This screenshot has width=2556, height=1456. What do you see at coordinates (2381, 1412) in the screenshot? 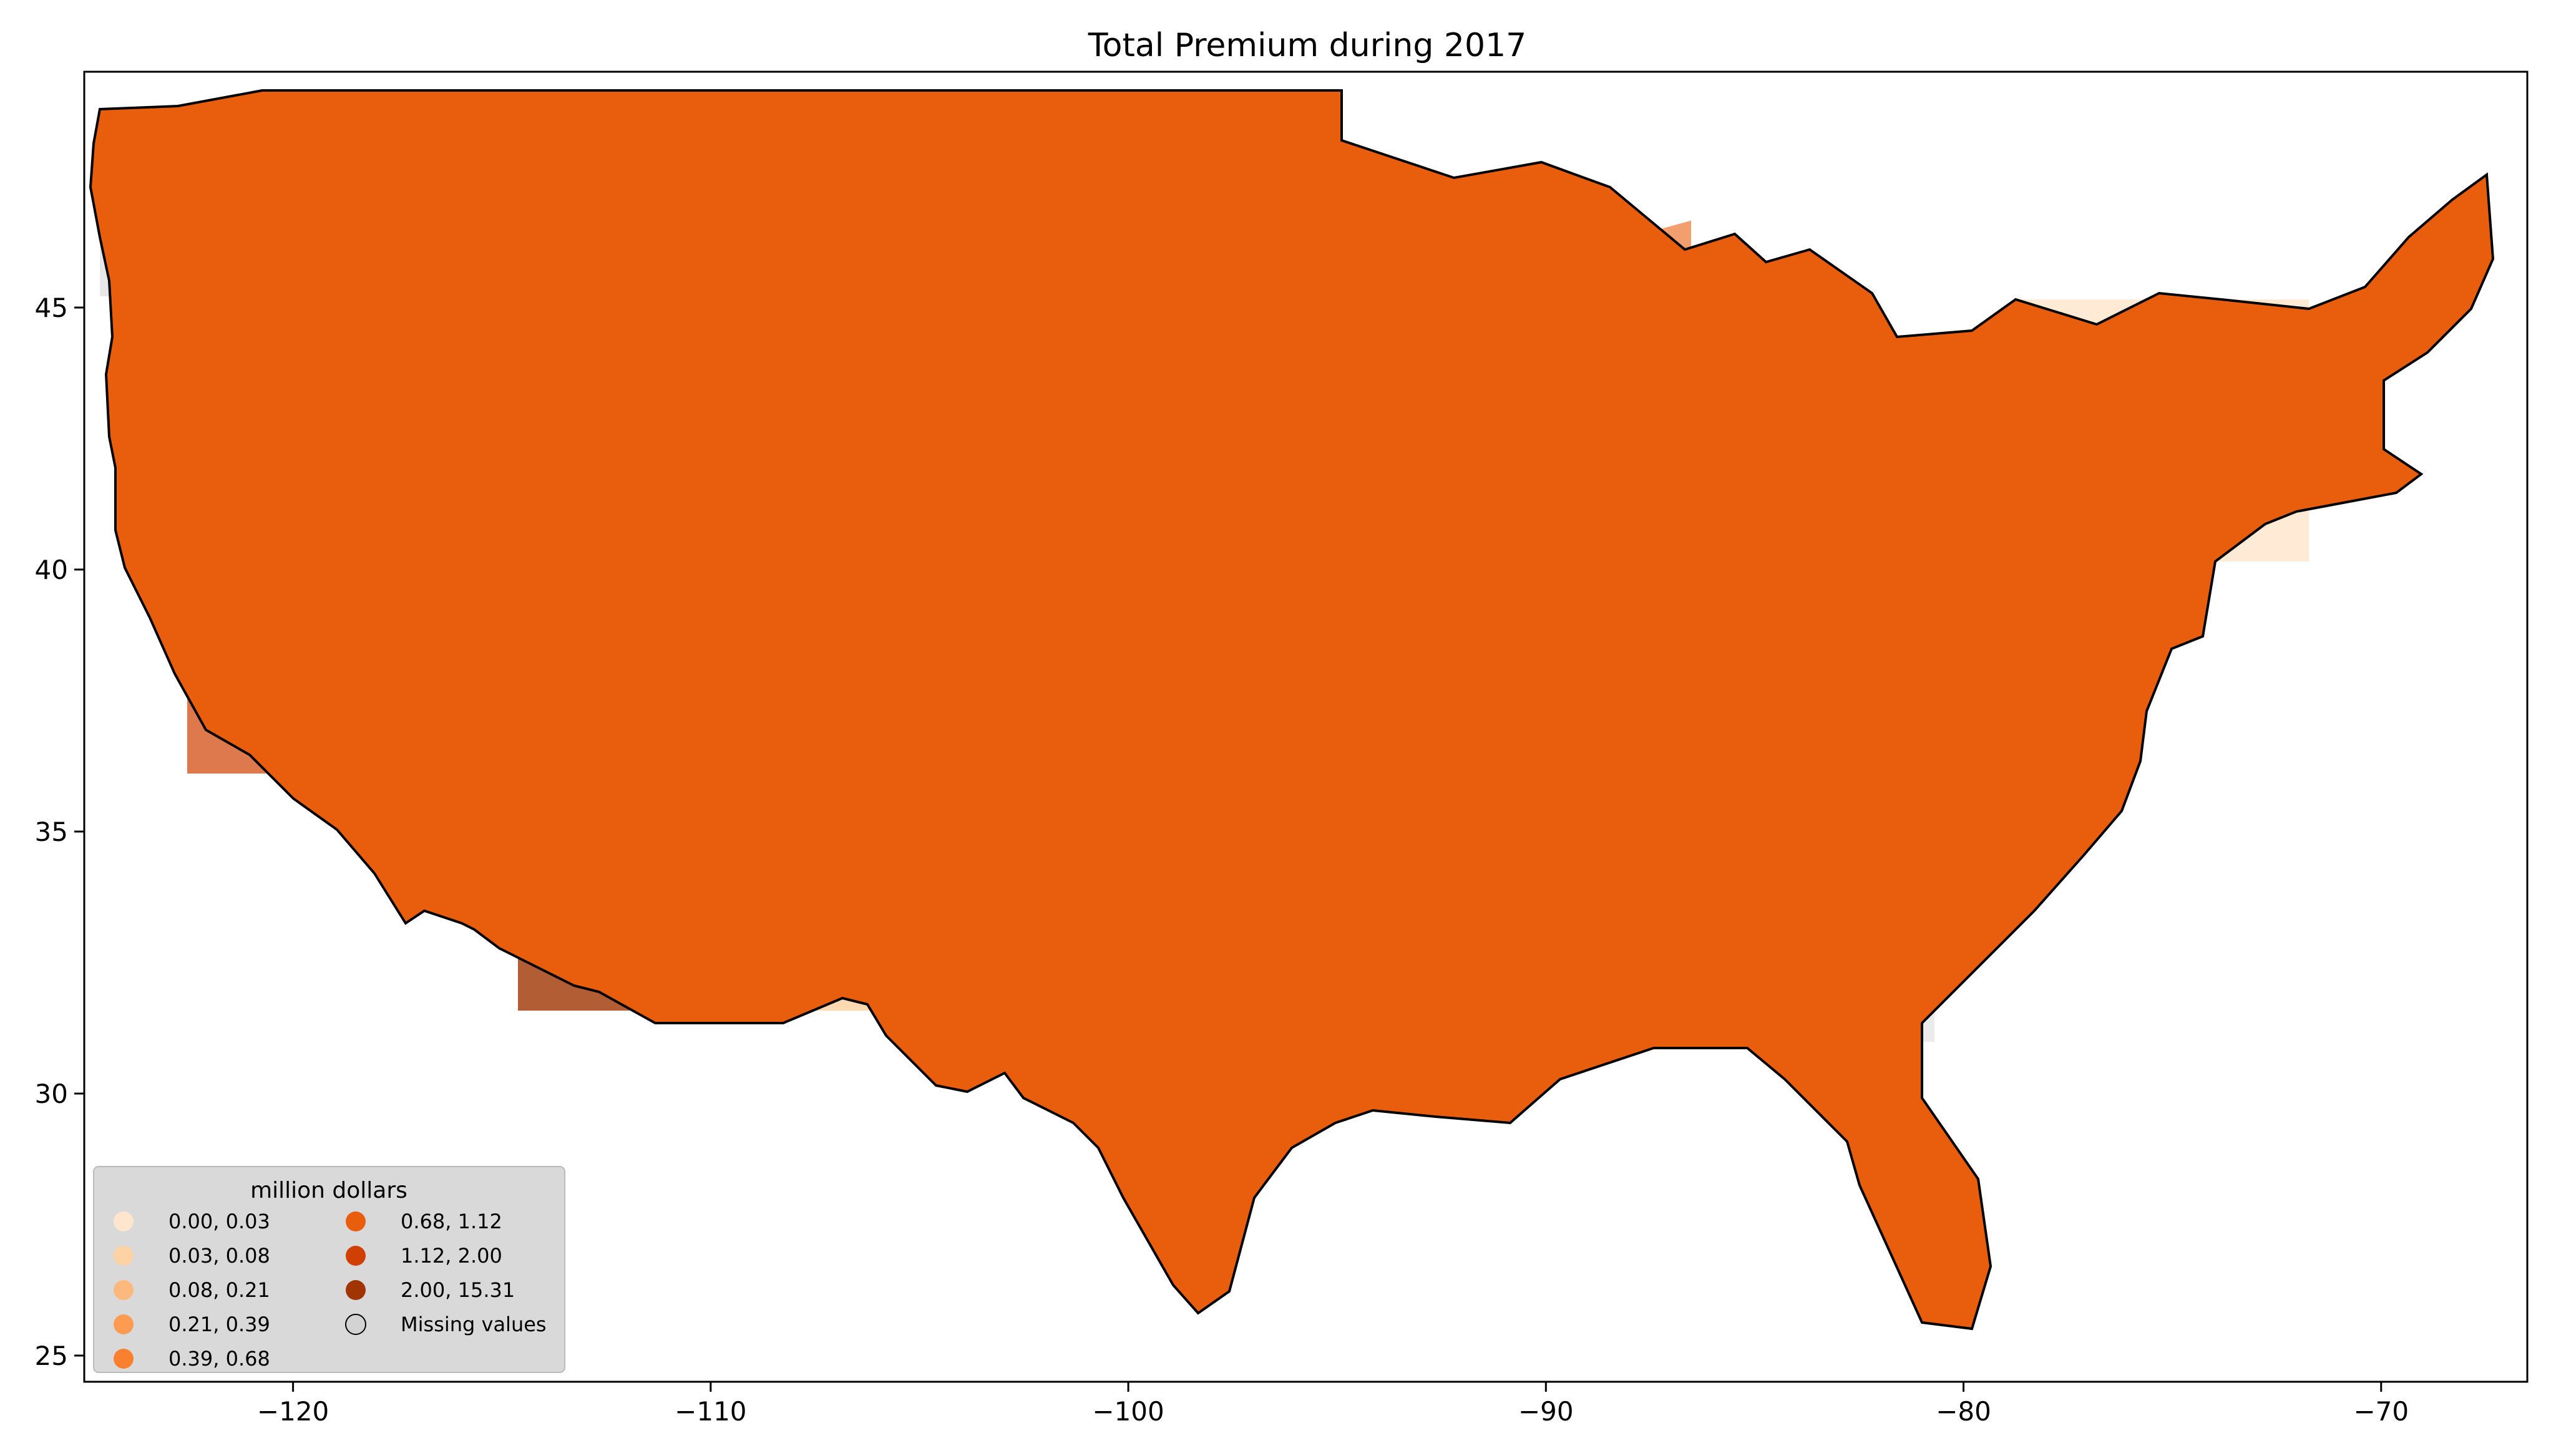
I see `x-tick-label: −70` at bounding box center [2381, 1412].